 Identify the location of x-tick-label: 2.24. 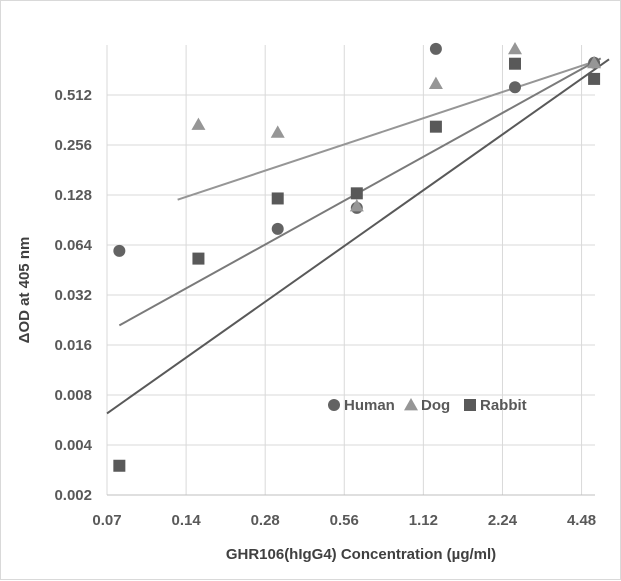
(503, 520).